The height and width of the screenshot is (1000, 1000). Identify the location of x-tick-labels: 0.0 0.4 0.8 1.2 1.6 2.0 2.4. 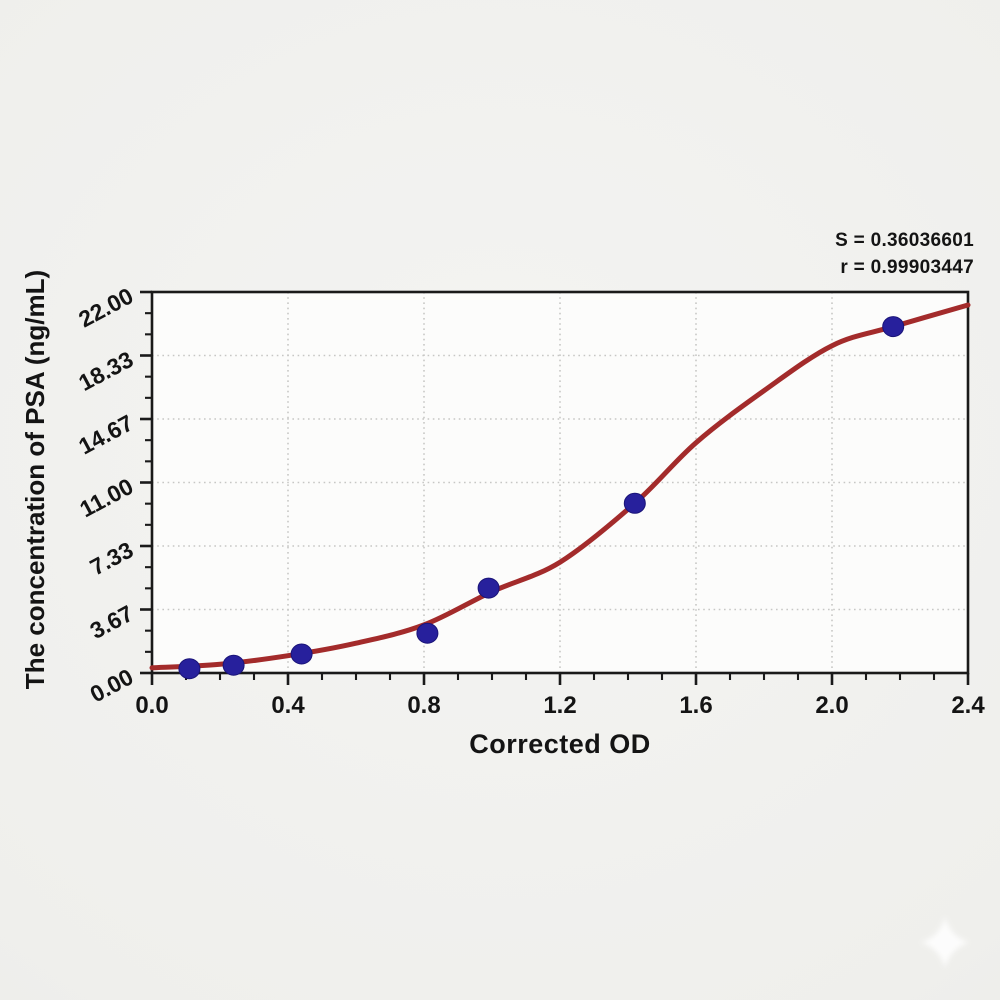
(560, 705).